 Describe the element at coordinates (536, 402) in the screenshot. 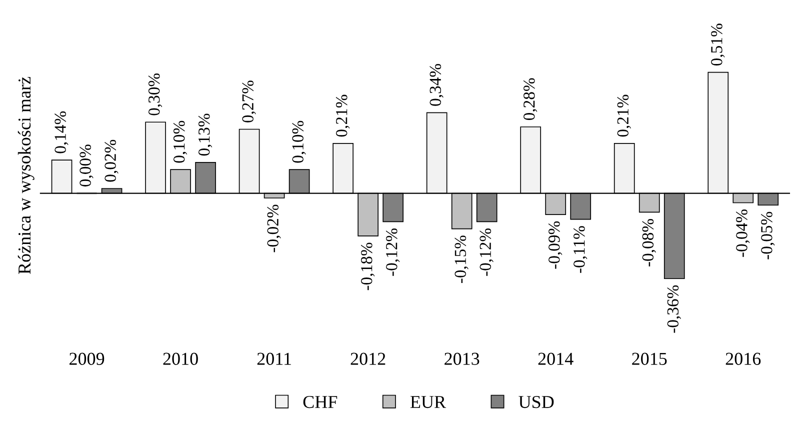

I see `legend-label: USD` at that location.